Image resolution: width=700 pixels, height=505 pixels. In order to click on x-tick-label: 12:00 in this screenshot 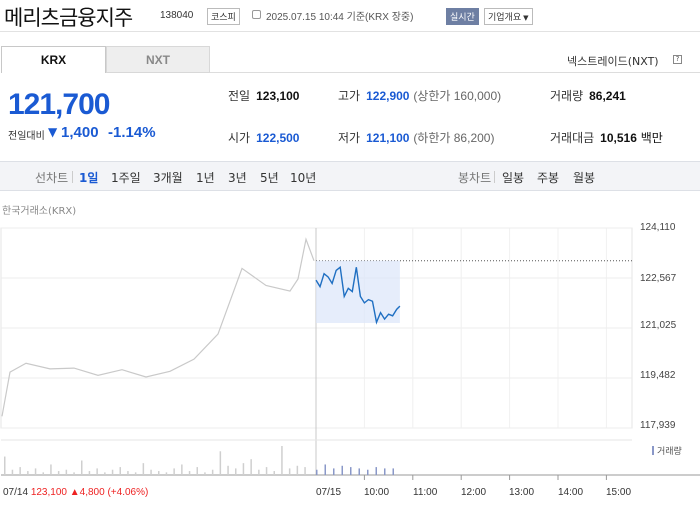, I will do `click(474, 492)`.